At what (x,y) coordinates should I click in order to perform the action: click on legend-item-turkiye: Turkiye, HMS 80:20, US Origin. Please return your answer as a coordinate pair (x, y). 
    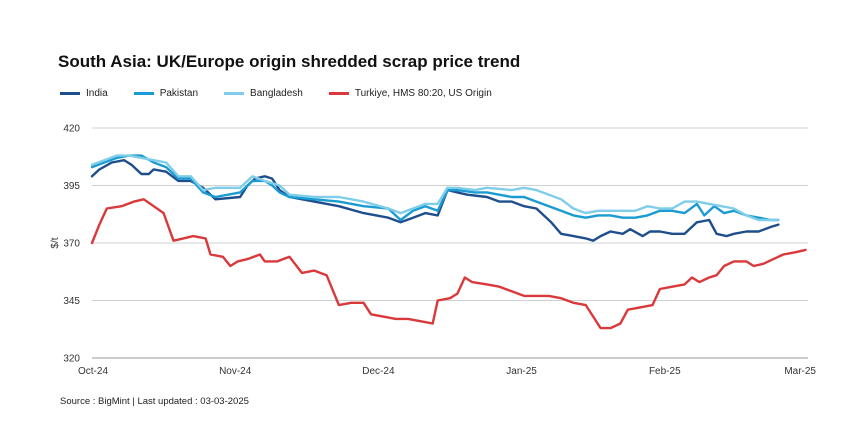
    Looking at the image, I should click on (410, 93).